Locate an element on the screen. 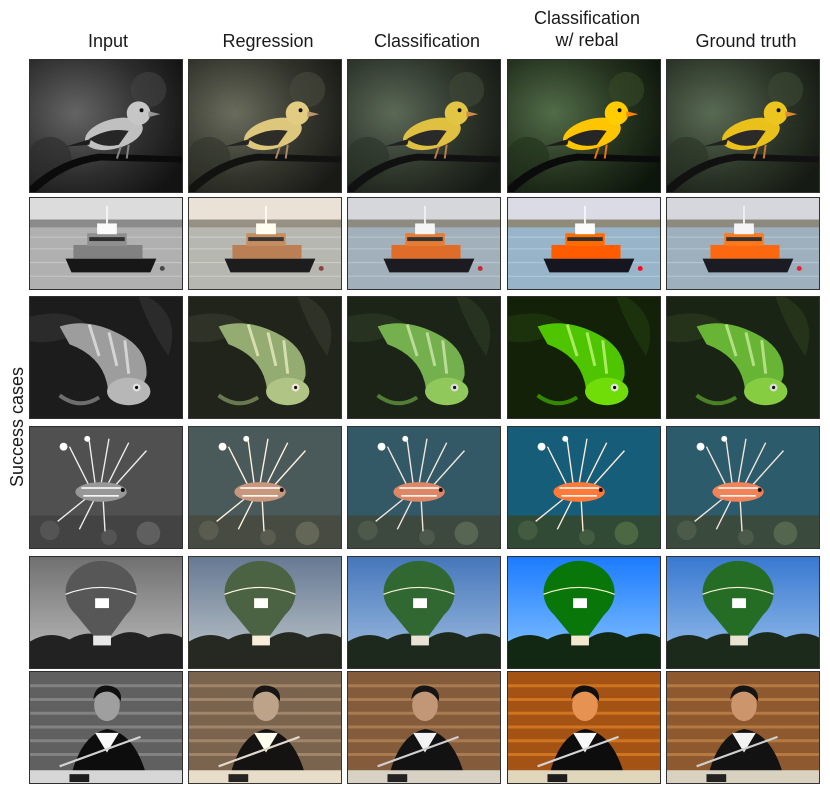  image-boat-ground-truth is located at coordinates (743, 243).